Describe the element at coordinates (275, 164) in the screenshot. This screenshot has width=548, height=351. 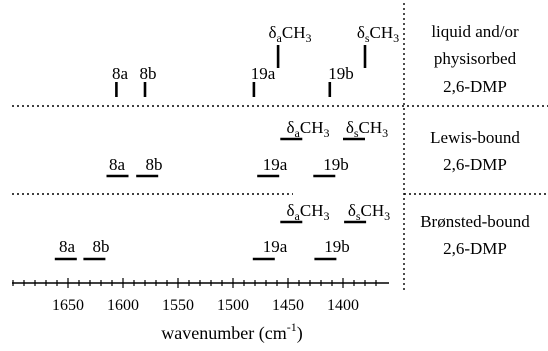
I see `lewis-label-19a: 19a` at that location.